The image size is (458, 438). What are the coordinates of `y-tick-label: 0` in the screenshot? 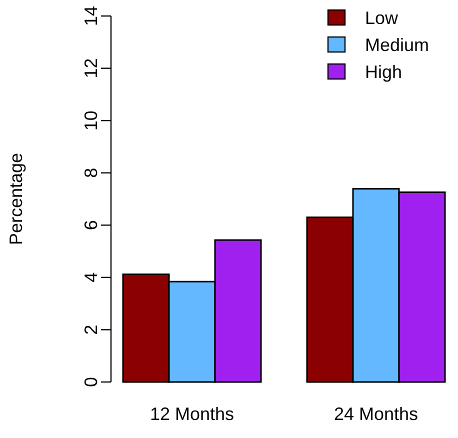 It's located at (91, 382).